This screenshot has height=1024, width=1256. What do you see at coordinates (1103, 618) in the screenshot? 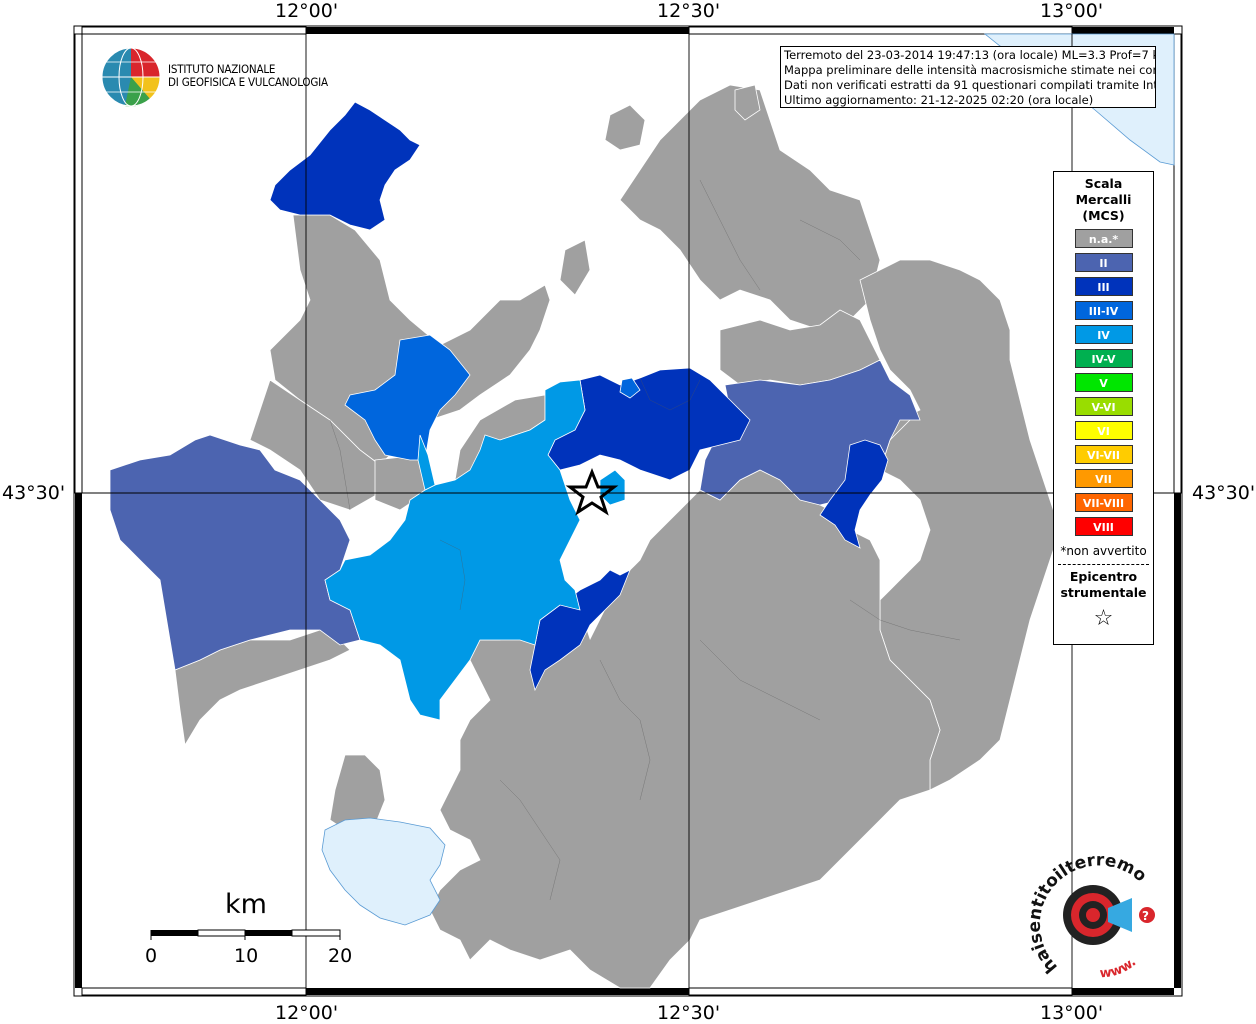
I see `legend-star-icon: ☆` at bounding box center [1103, 618].